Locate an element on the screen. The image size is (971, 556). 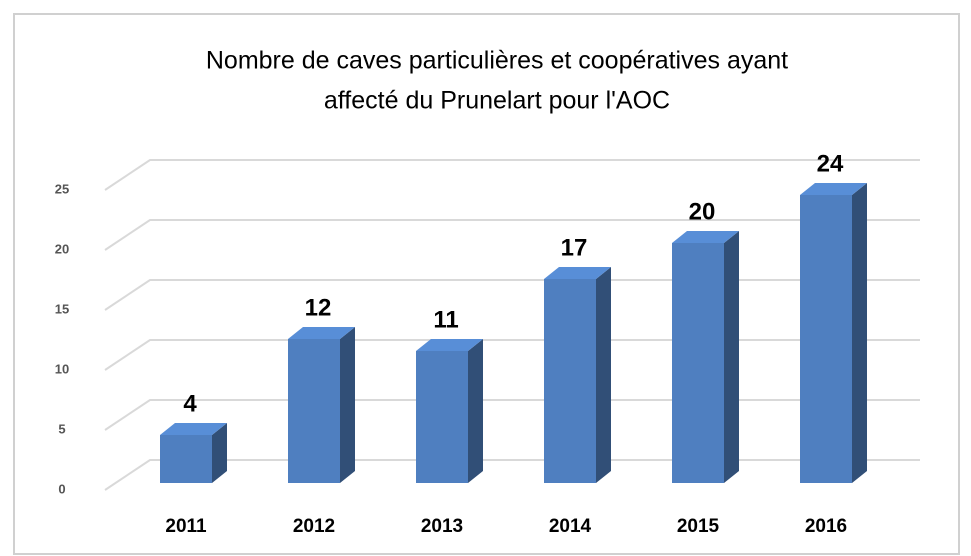
x-tick-label: 2011 is located at coordinates (186, 526).